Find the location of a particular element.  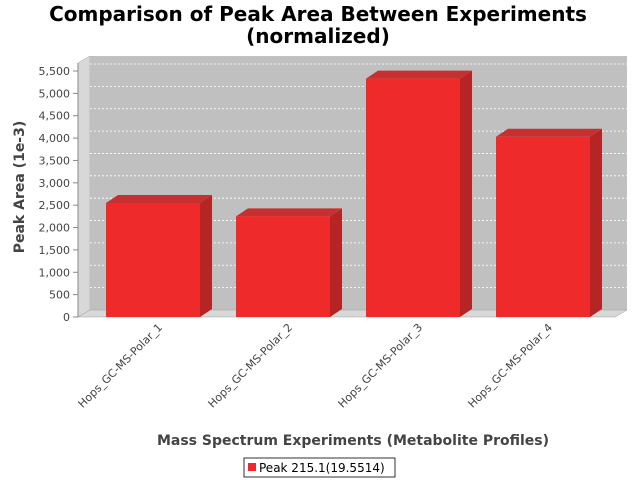

legend-box is located at coordinates (319, 467).